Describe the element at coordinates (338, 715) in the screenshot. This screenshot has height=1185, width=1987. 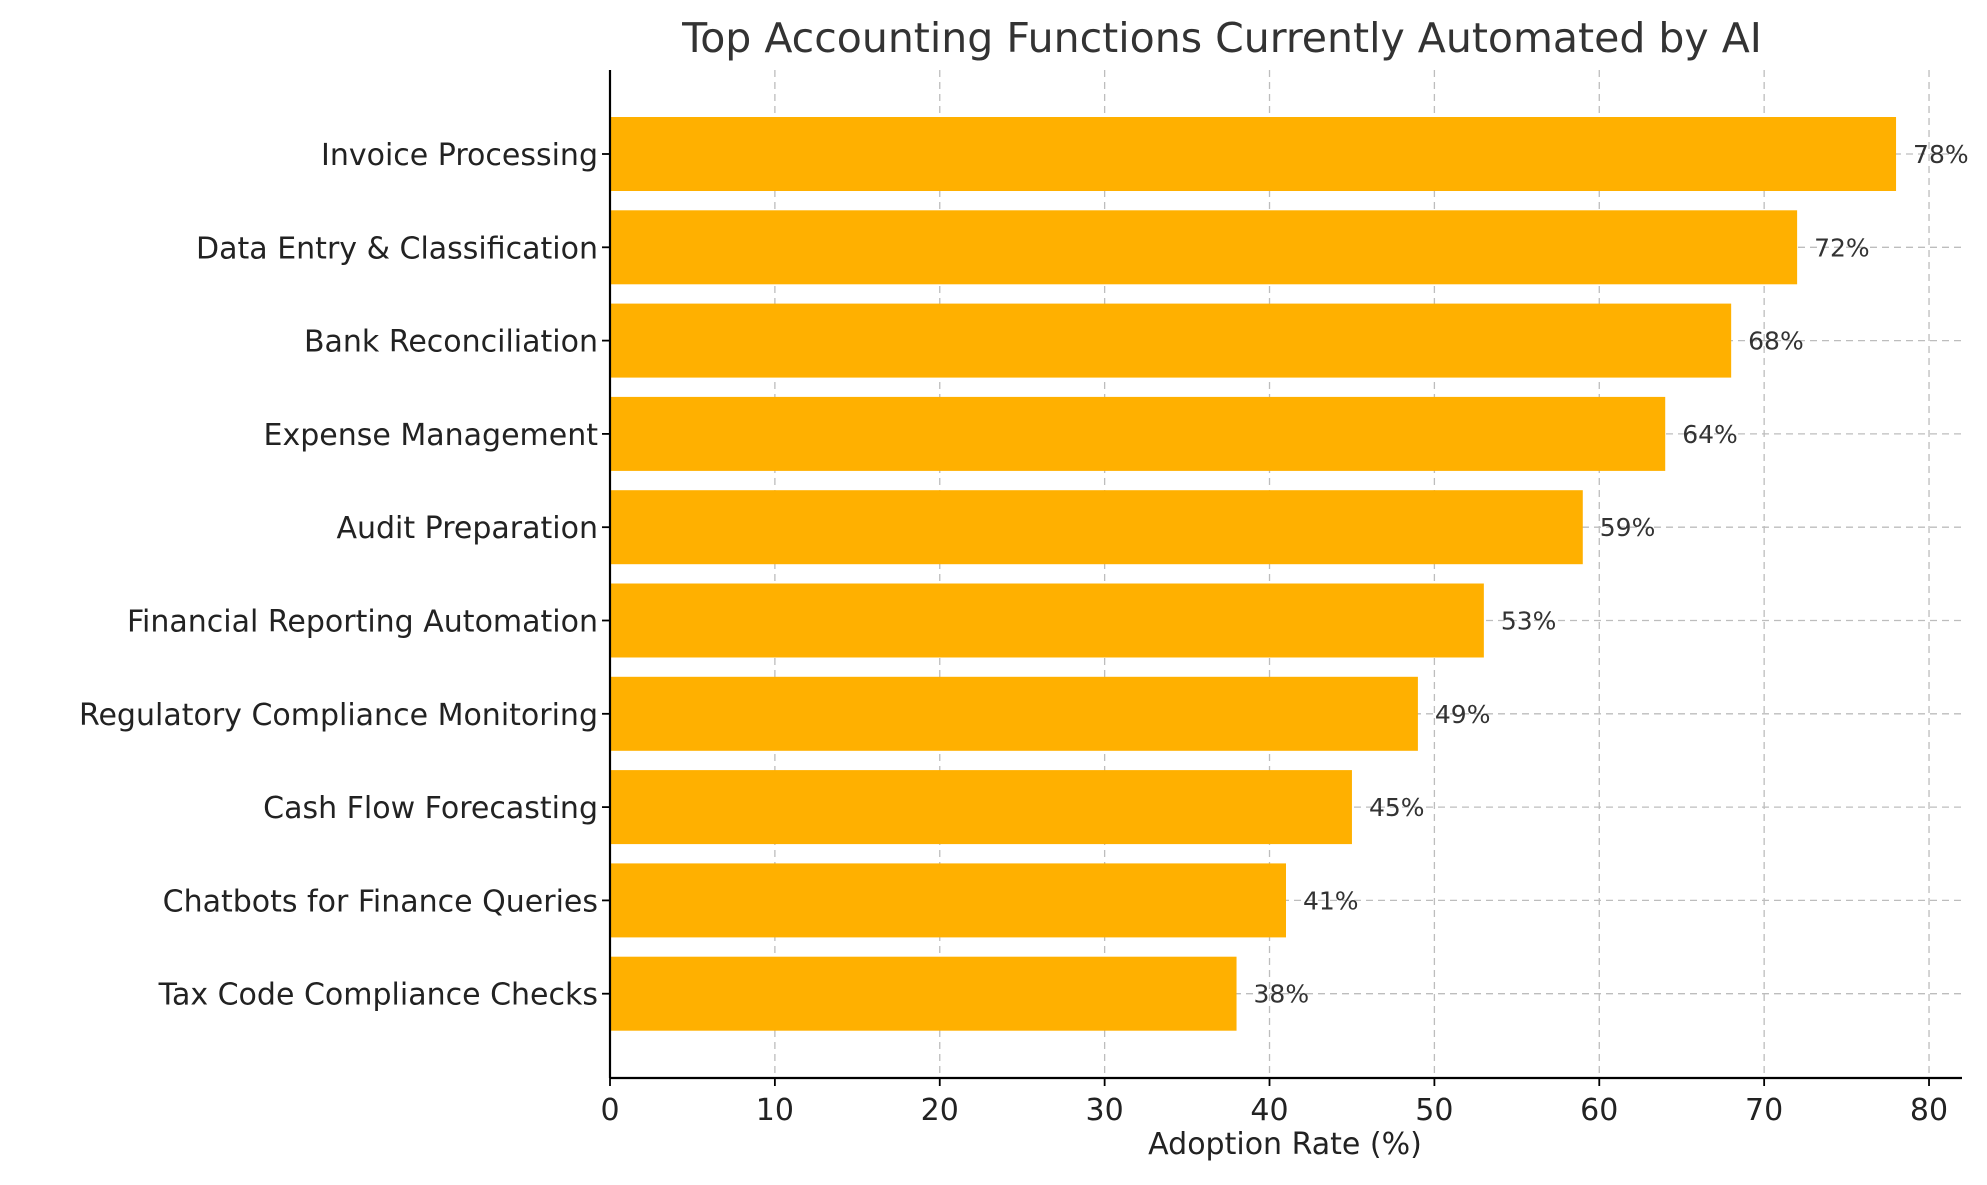
I see `y-category-label: Regulatory Compliance Monitoring` at that location.